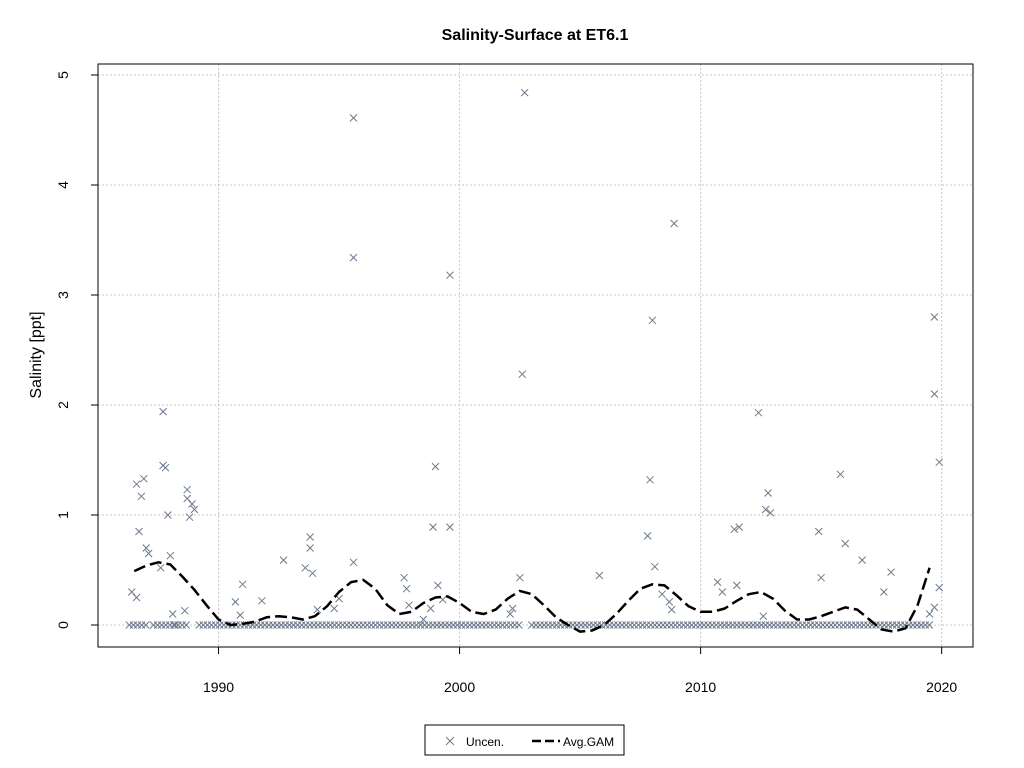  What do you see at coordinates (535, 35) in the screenshot?
I see `chart-title: Salinity-Surface at ET6.1` at bounding box center [535, 35].